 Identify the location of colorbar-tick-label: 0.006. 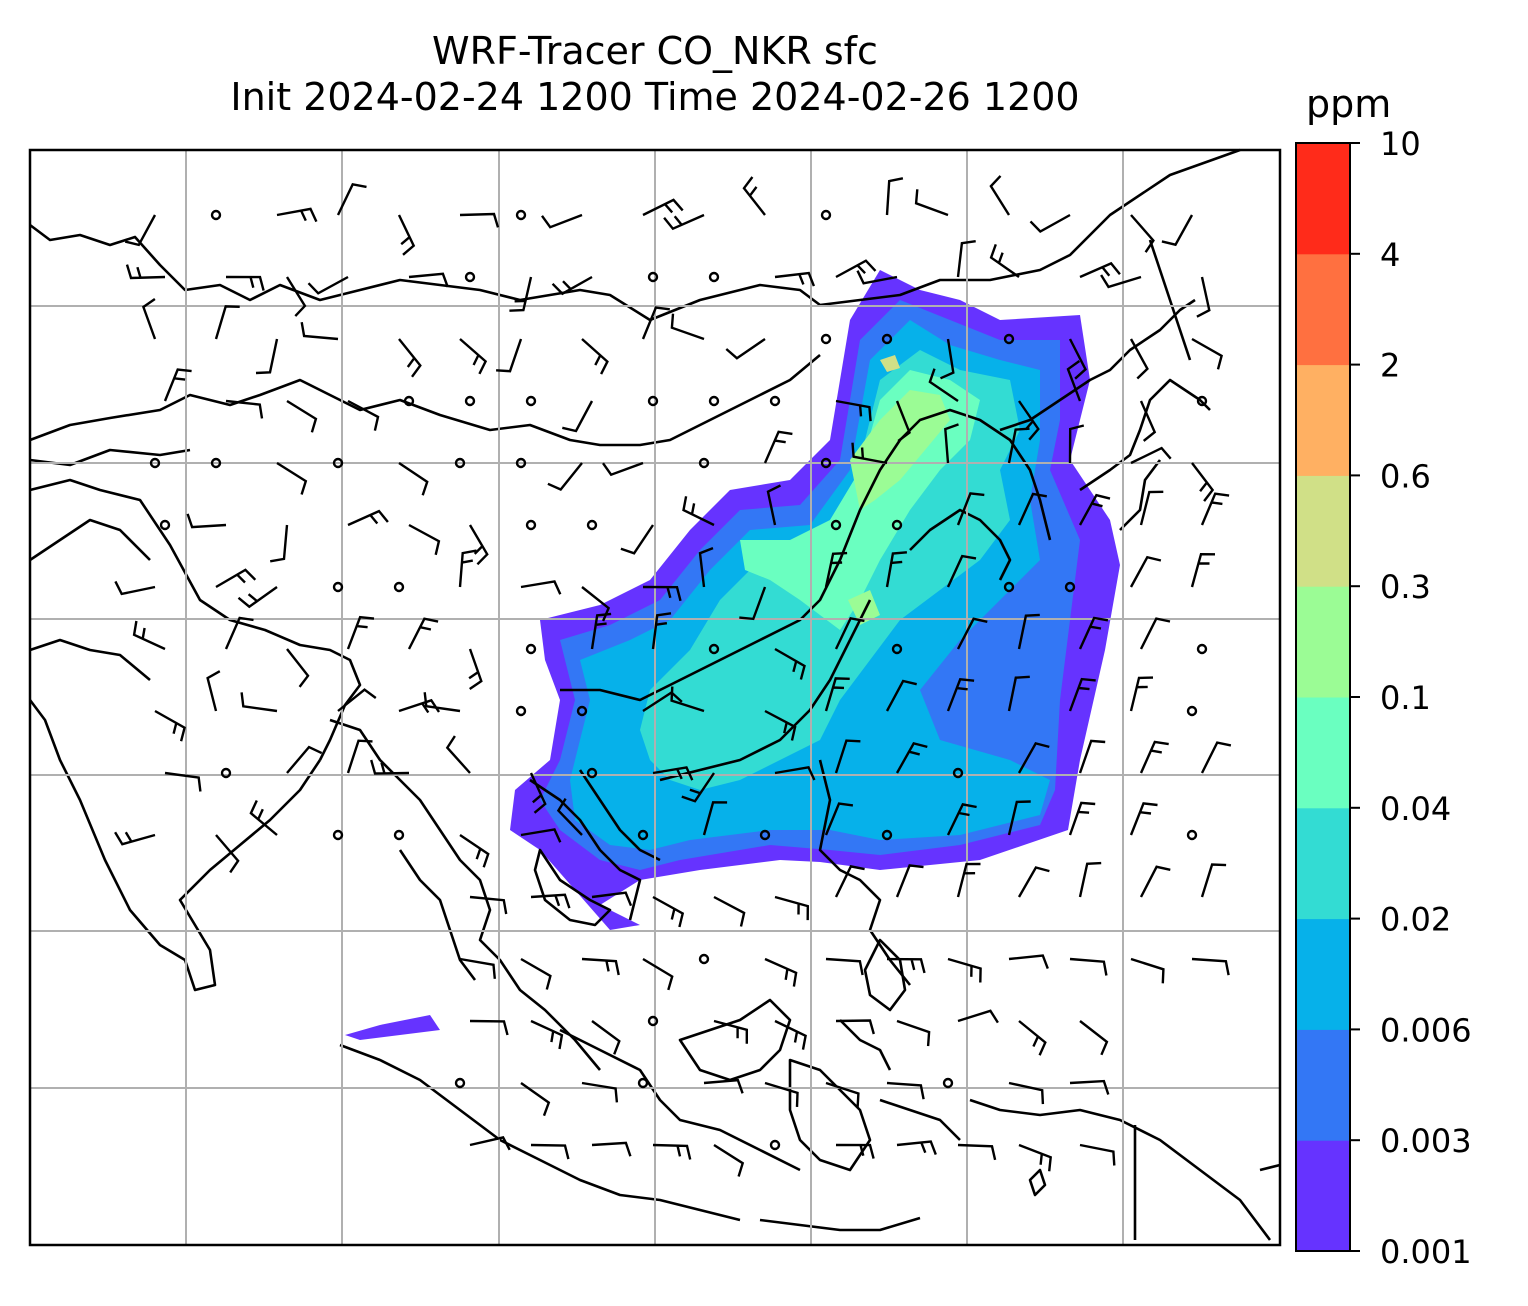
(1426, 1030).